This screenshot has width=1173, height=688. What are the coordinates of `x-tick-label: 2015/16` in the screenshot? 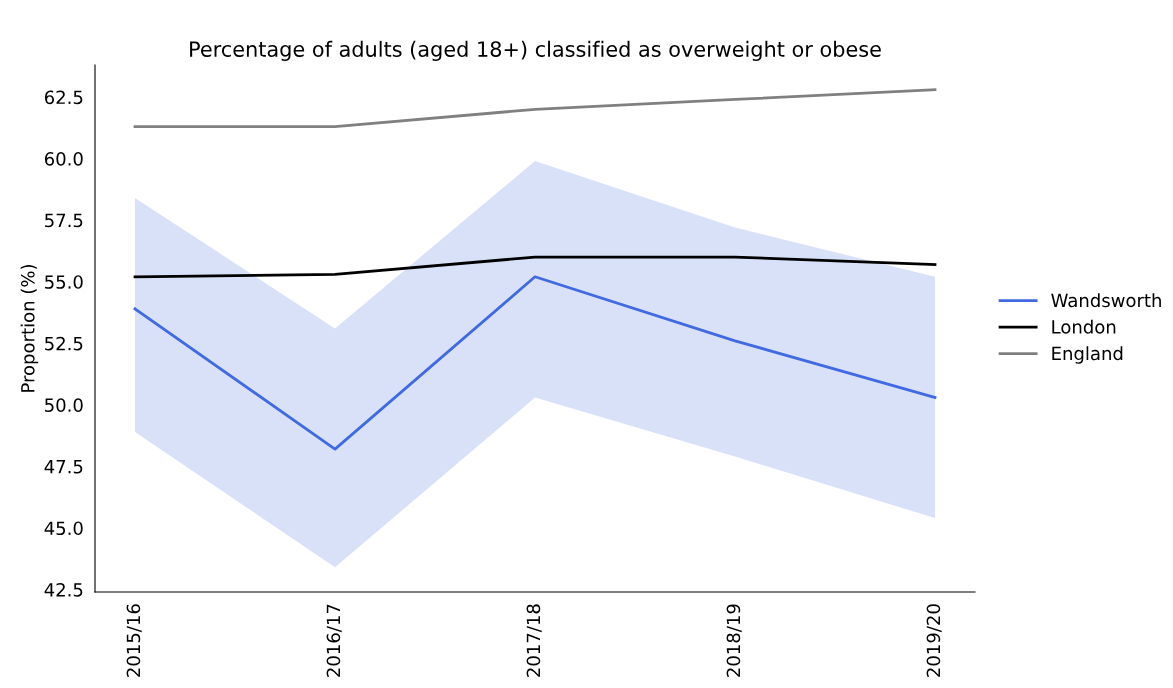 It's located at (134, 640).